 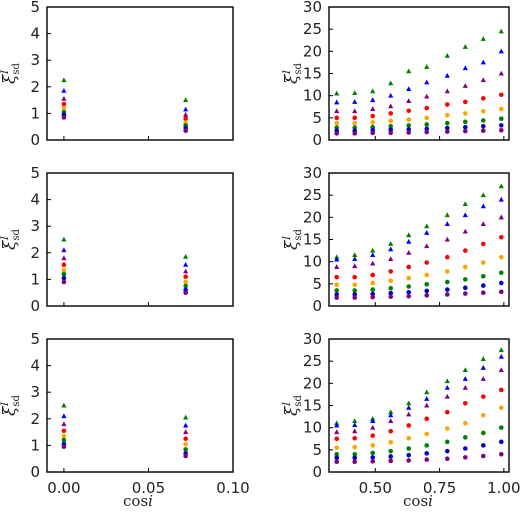 I want to click on panel-row3-right: 0 5 10 15 20 25 30 0.50 0.75 1.00 ξsdI, so click(x=401, y=413).